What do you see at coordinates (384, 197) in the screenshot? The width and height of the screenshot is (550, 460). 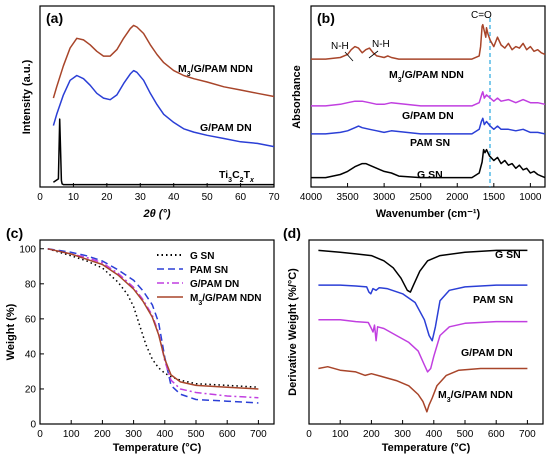 I see `panel-b-xtick-label-3000: 3000` at bounding box center [384, 197].